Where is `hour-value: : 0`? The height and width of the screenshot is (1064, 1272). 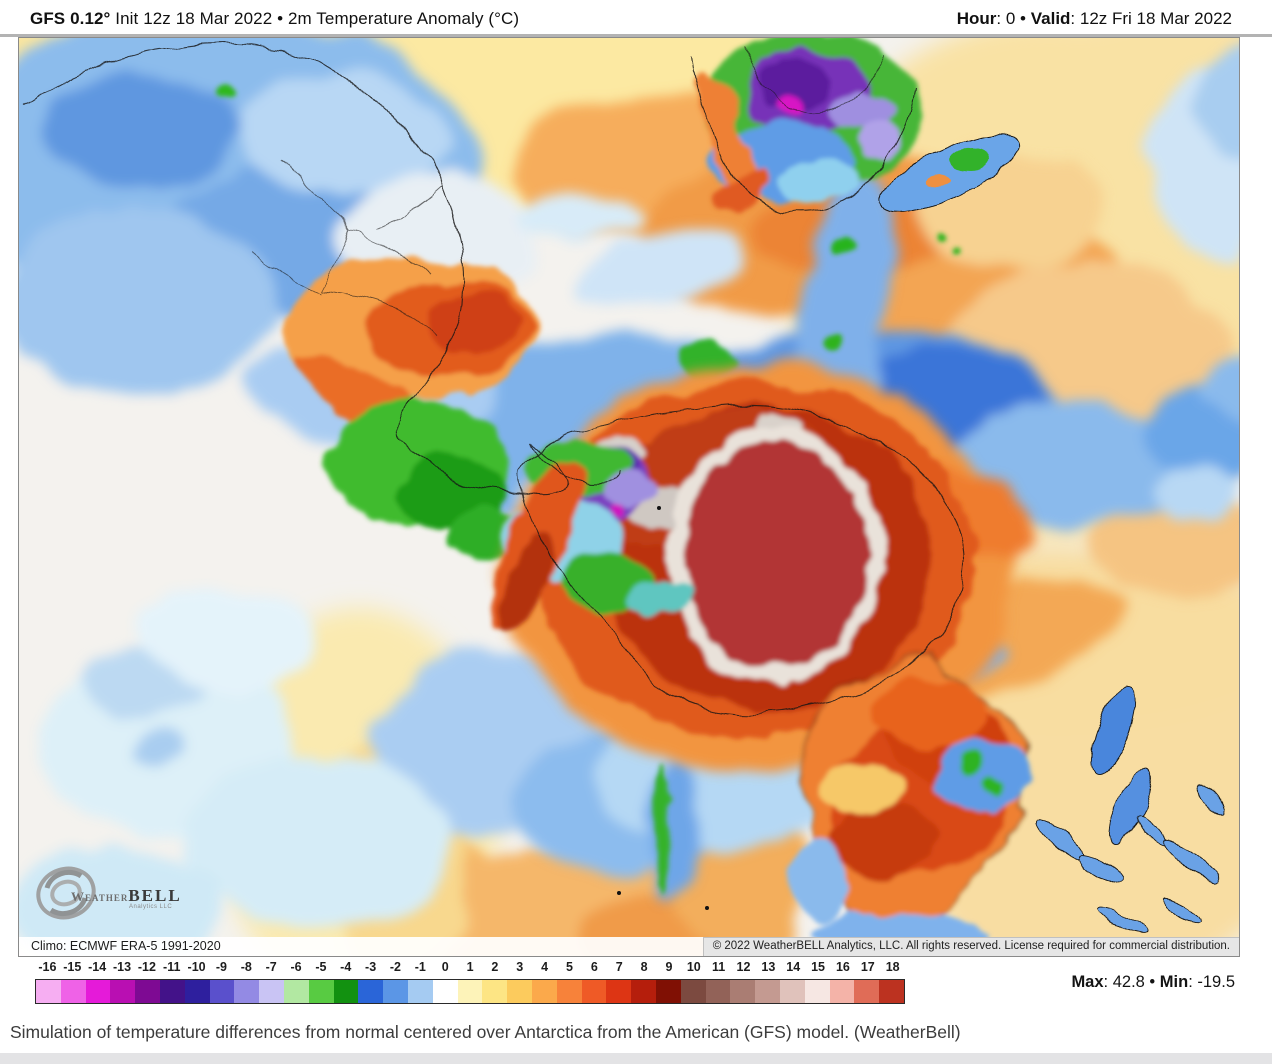
hour-value: : 0 is located at coordinates (1008, 18).